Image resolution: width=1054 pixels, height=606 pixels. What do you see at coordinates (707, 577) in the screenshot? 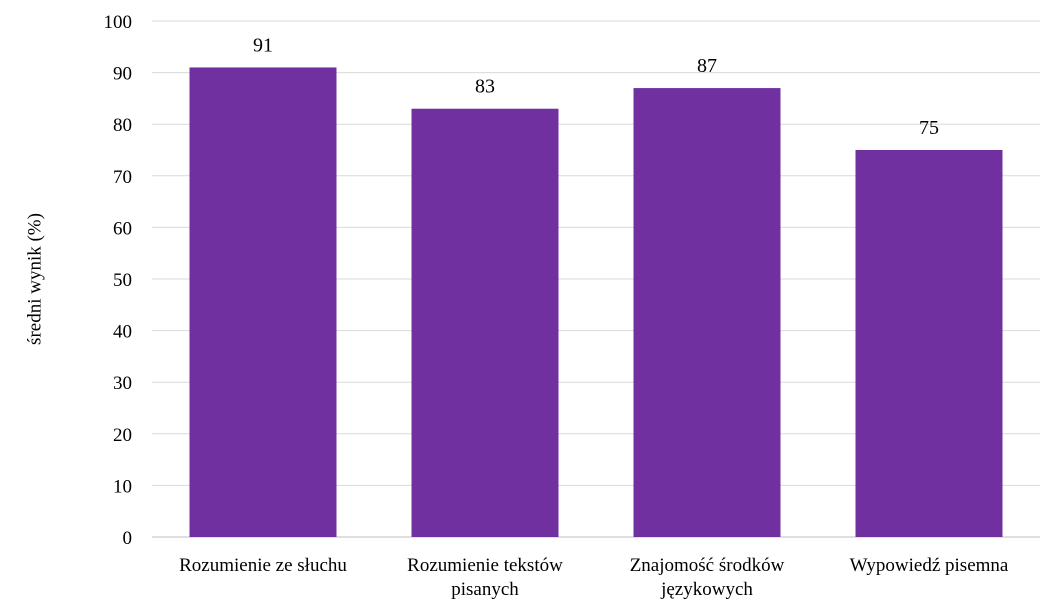
I see `x-category-label: Znajomość środków językowych` at bounding box center [707, 577].